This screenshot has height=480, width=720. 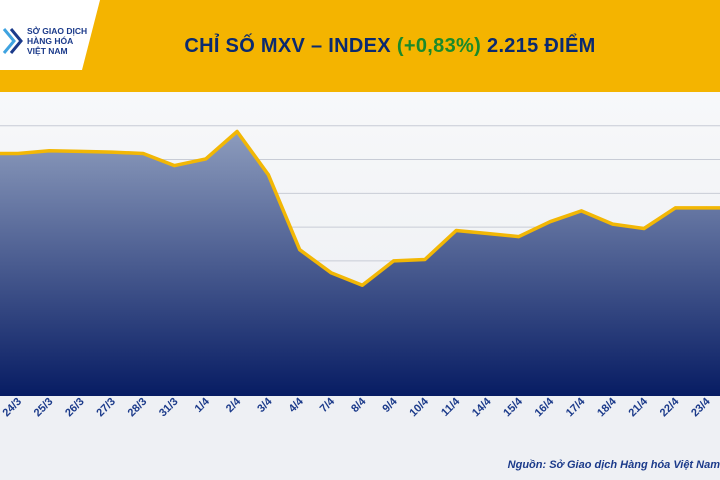 I want to click on x-tick-label: 23/4, so click(x=701, y=407).